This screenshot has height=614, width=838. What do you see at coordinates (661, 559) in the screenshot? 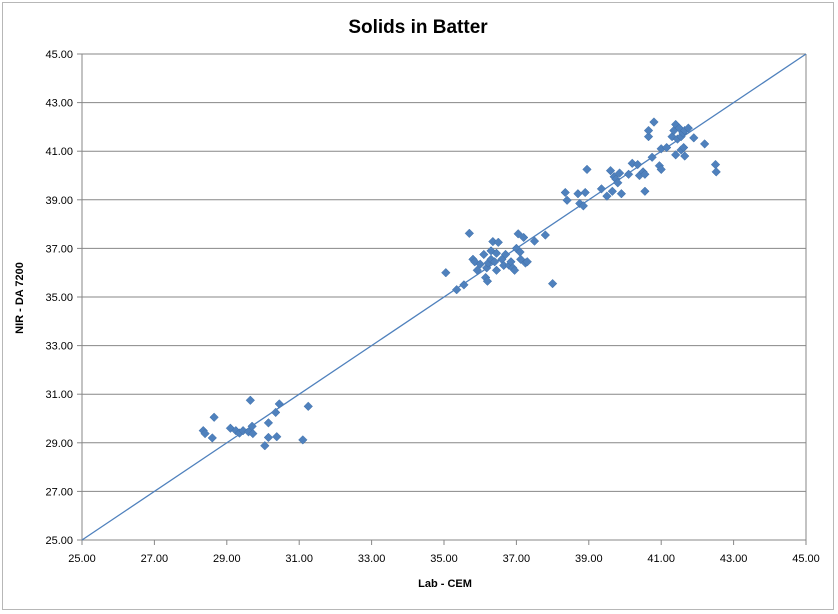
I see `x-tick-label: 41.00` at bounding box center [661, 559].